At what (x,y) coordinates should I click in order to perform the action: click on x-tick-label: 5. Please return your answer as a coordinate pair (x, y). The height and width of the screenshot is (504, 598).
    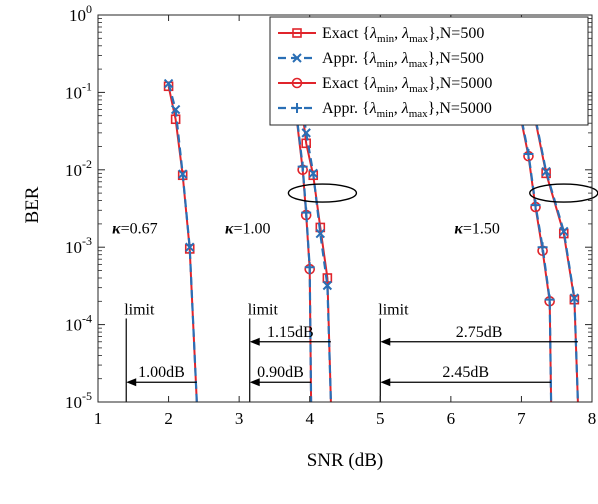
    Looking at the image, I should click on (380, 418).